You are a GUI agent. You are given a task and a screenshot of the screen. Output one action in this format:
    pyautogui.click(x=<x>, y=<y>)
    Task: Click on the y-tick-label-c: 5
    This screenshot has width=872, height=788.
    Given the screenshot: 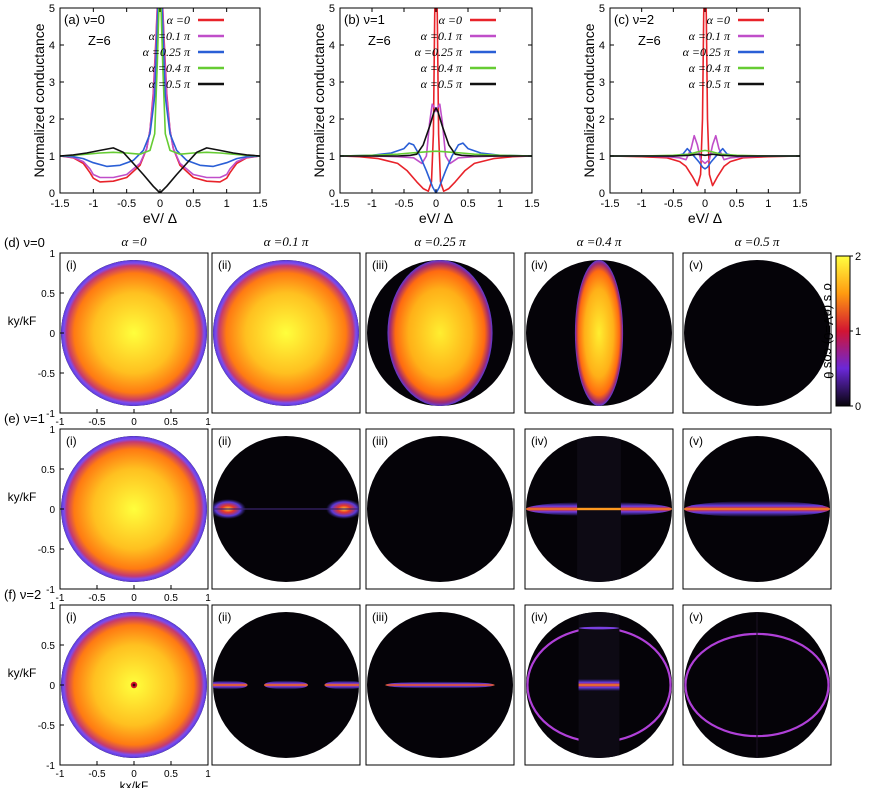 What is the action you would take?
    pyautogui.click(x=602, y=9)
    